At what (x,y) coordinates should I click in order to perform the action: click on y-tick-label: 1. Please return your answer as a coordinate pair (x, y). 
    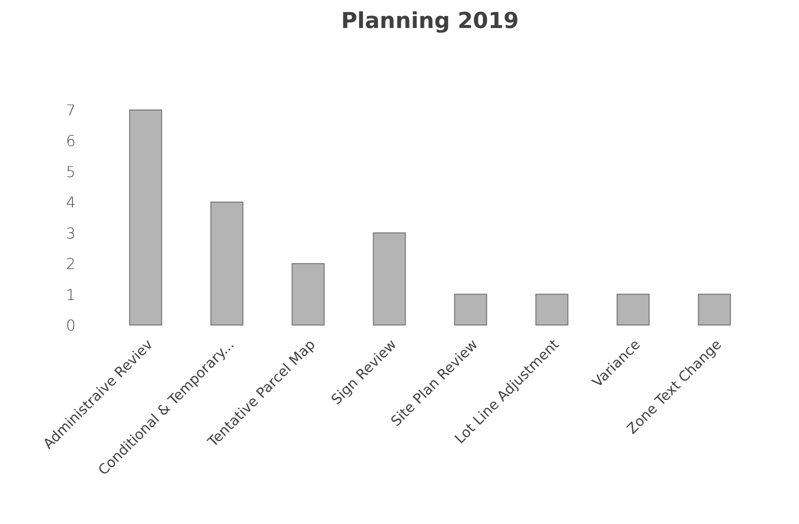
    Looking at the image, I should click on (71, 295).